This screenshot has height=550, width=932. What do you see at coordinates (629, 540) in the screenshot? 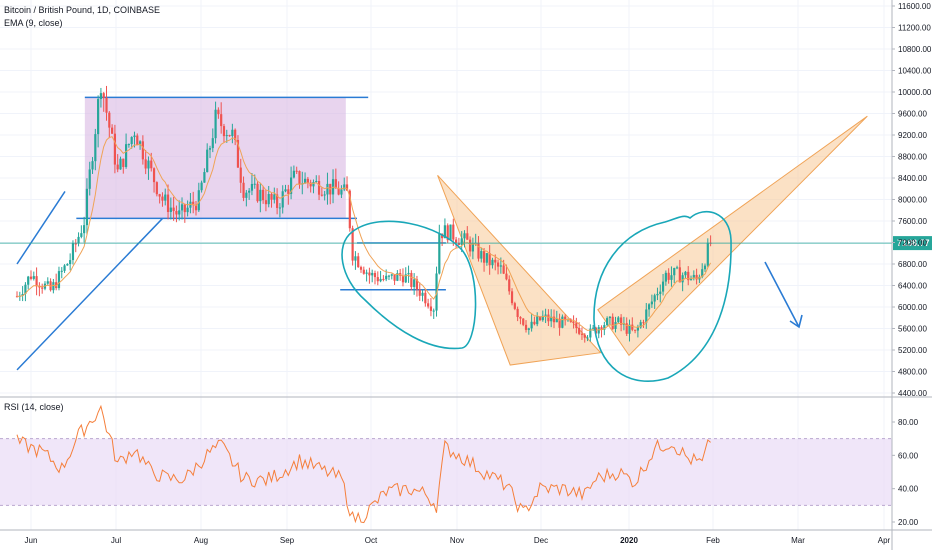
I see `time-tick-label: 2020` at bounding box center [629, 540].